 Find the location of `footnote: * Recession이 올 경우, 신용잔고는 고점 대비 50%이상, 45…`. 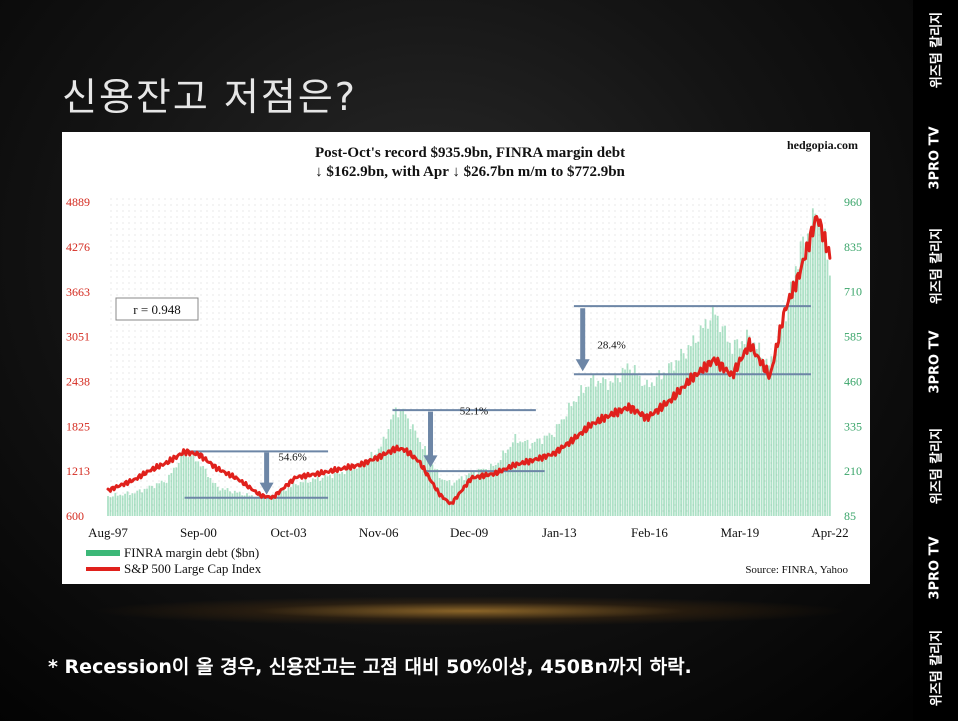

footnote: * Recession이 올 경우, 신용잔고는 고점 대비 50%이상, 45… is located at coordinates (370, 667).